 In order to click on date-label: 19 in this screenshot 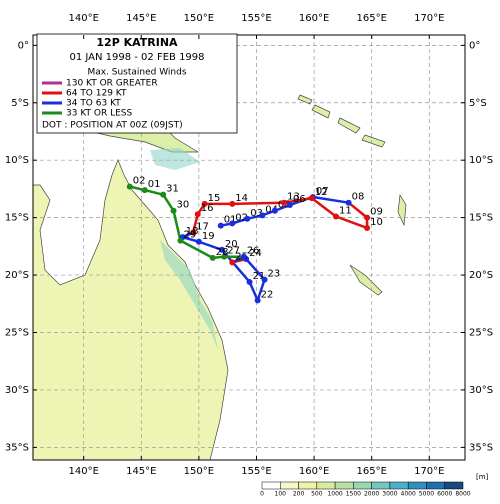, I will do `click(208, 236)`.